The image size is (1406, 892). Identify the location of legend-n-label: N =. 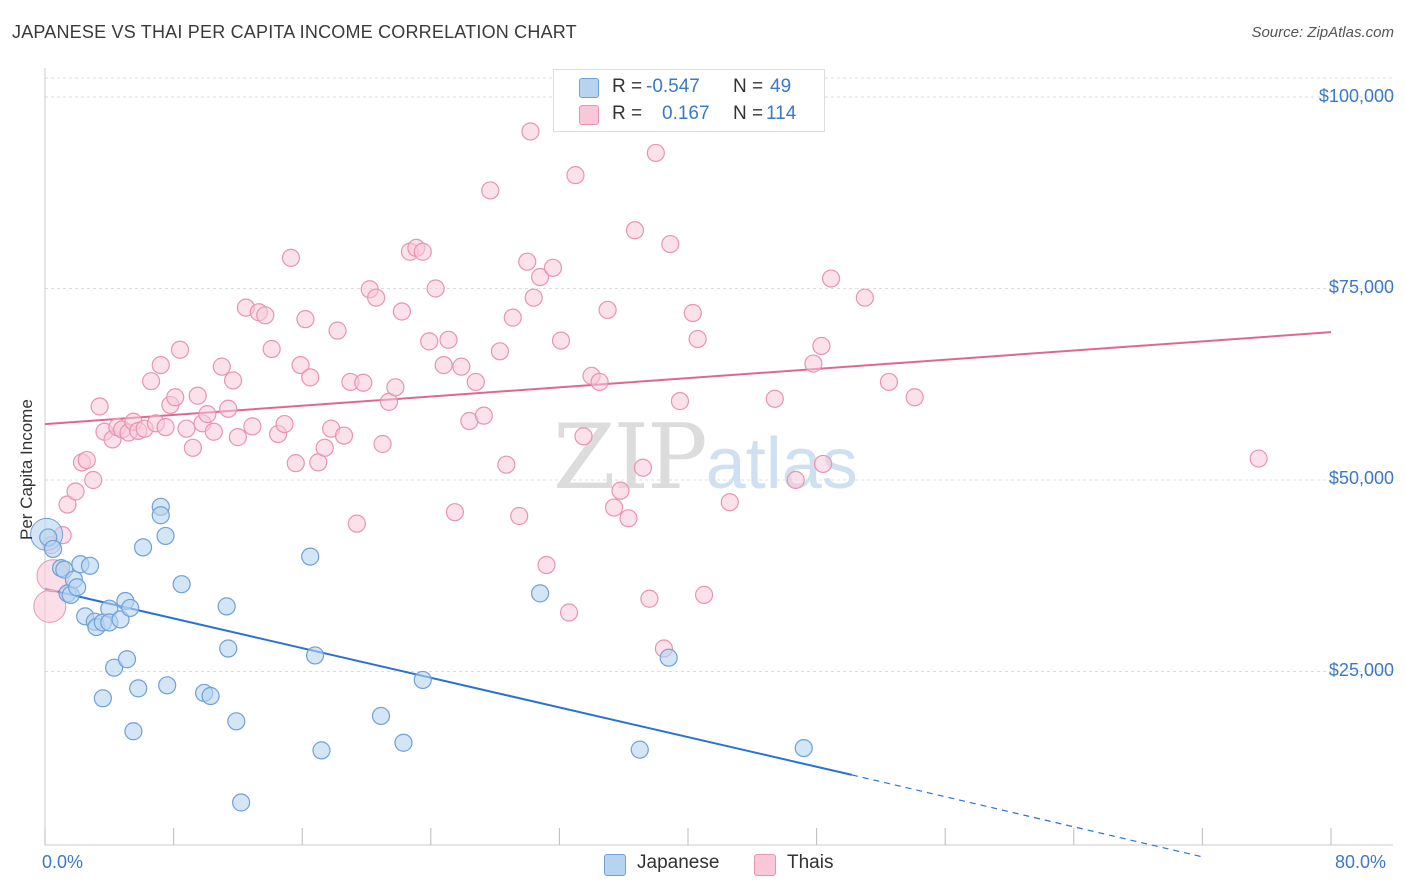
(748, 86).